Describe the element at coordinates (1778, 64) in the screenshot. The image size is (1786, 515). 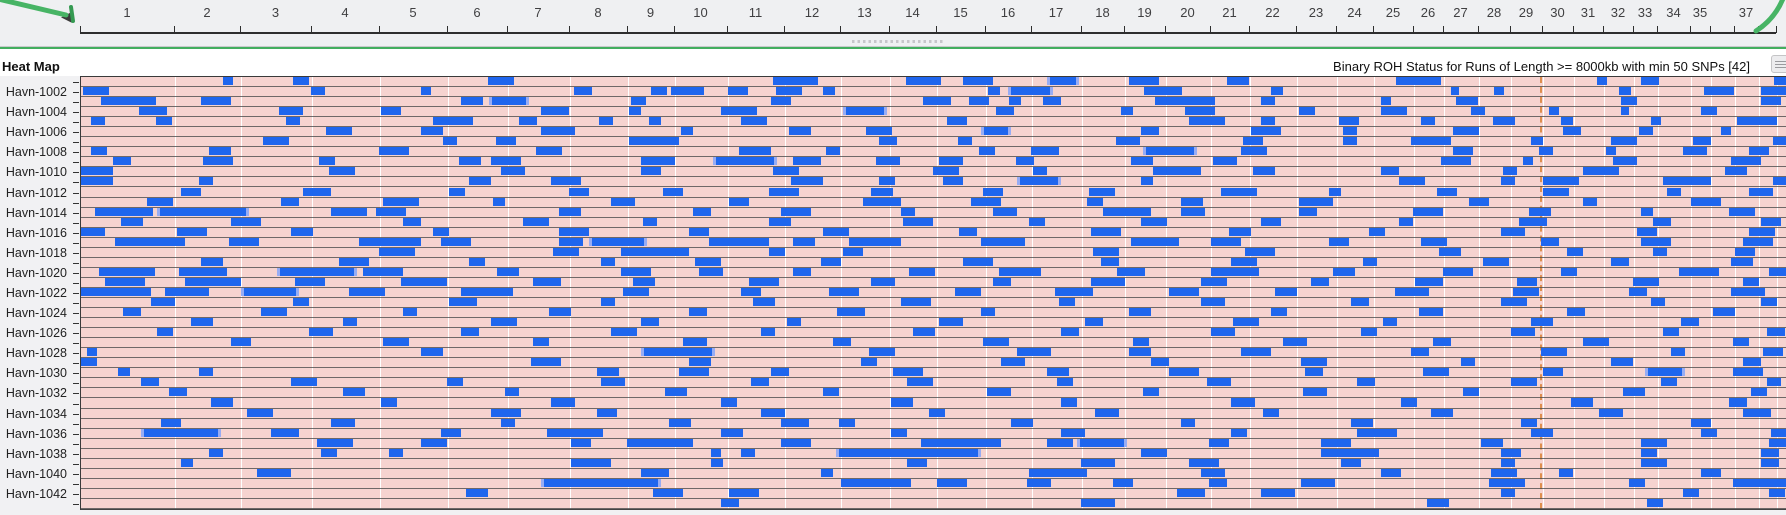
I see `track-menu-icon` at that location.